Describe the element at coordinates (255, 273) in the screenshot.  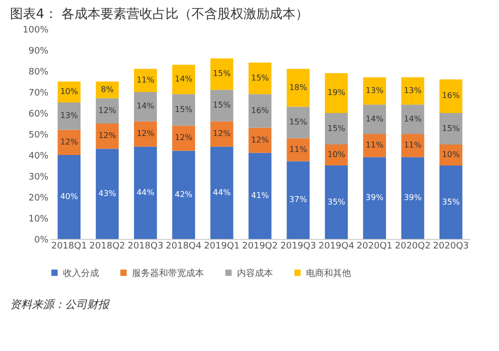
I see `legend-label: 内容成本` at that location.